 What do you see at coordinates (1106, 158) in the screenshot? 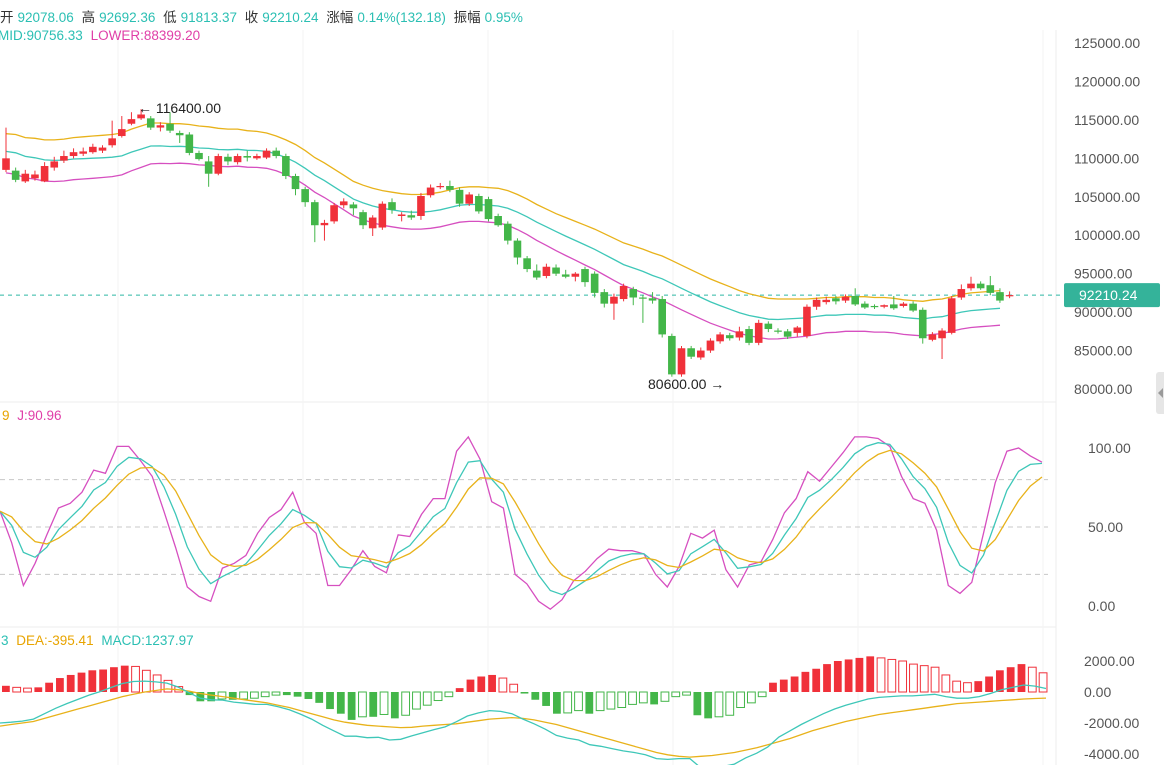
I see `price-tick-label: 110000.00` at bounding box center [1106, 158].